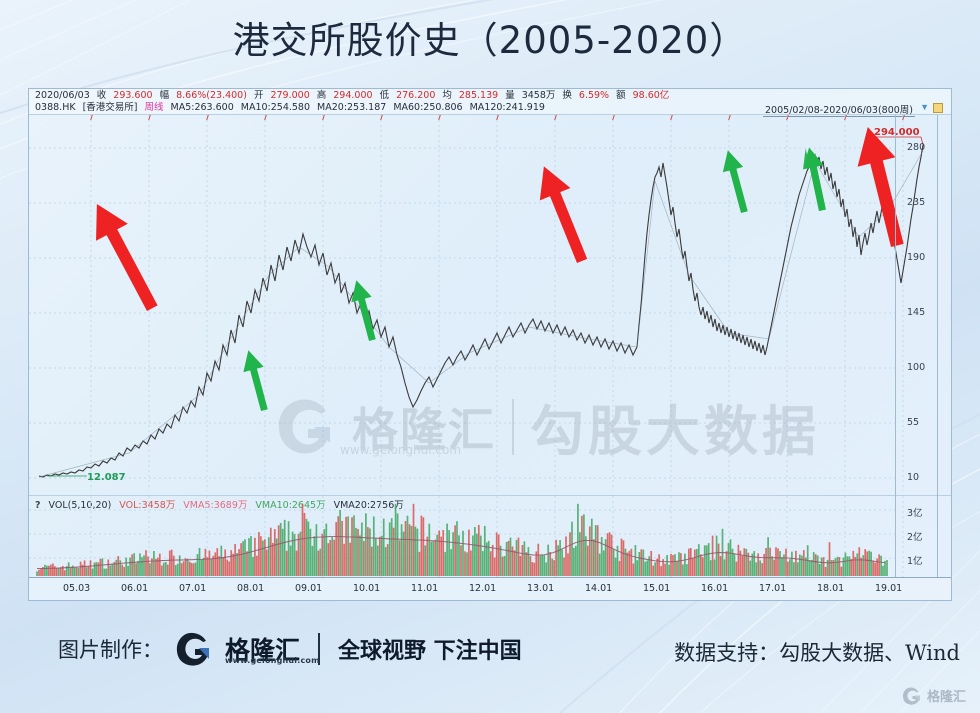 Image resolution: width=980 pixels, height=713 pixels. I want to click on annotation-arrow-rebound-2009, so click(255, 380).